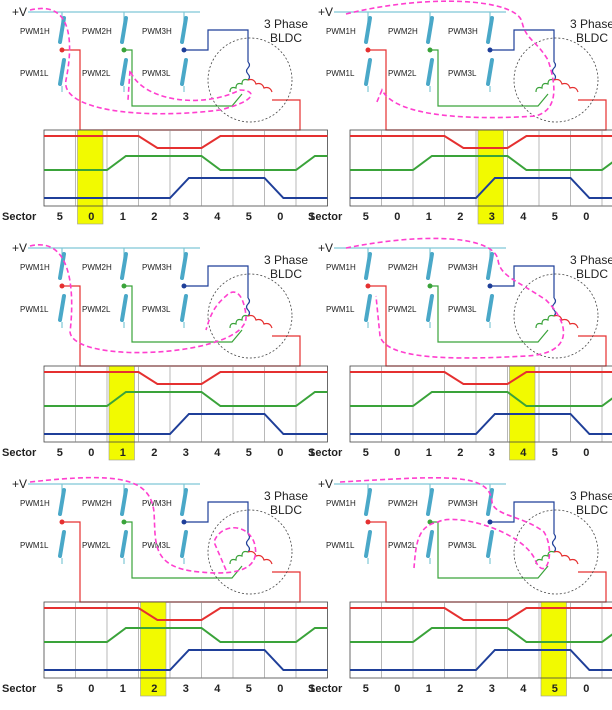 The width and height of the screenshot is (612, 710). I want to click on switch-label: PWM1L, so click(340, 545).